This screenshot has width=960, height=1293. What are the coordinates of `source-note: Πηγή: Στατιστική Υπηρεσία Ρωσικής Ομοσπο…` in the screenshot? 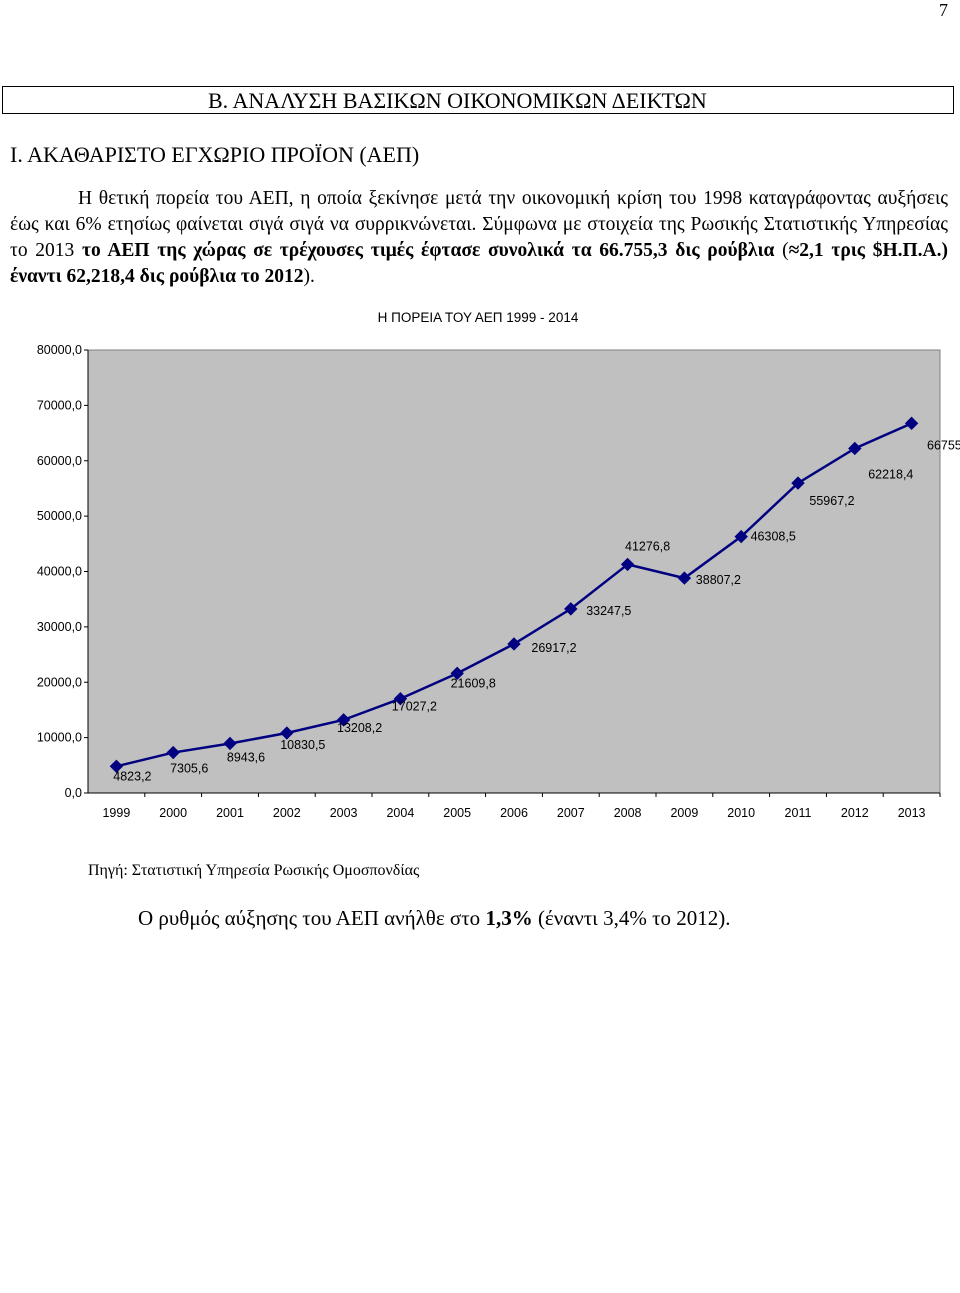 It's located at (254, 870).